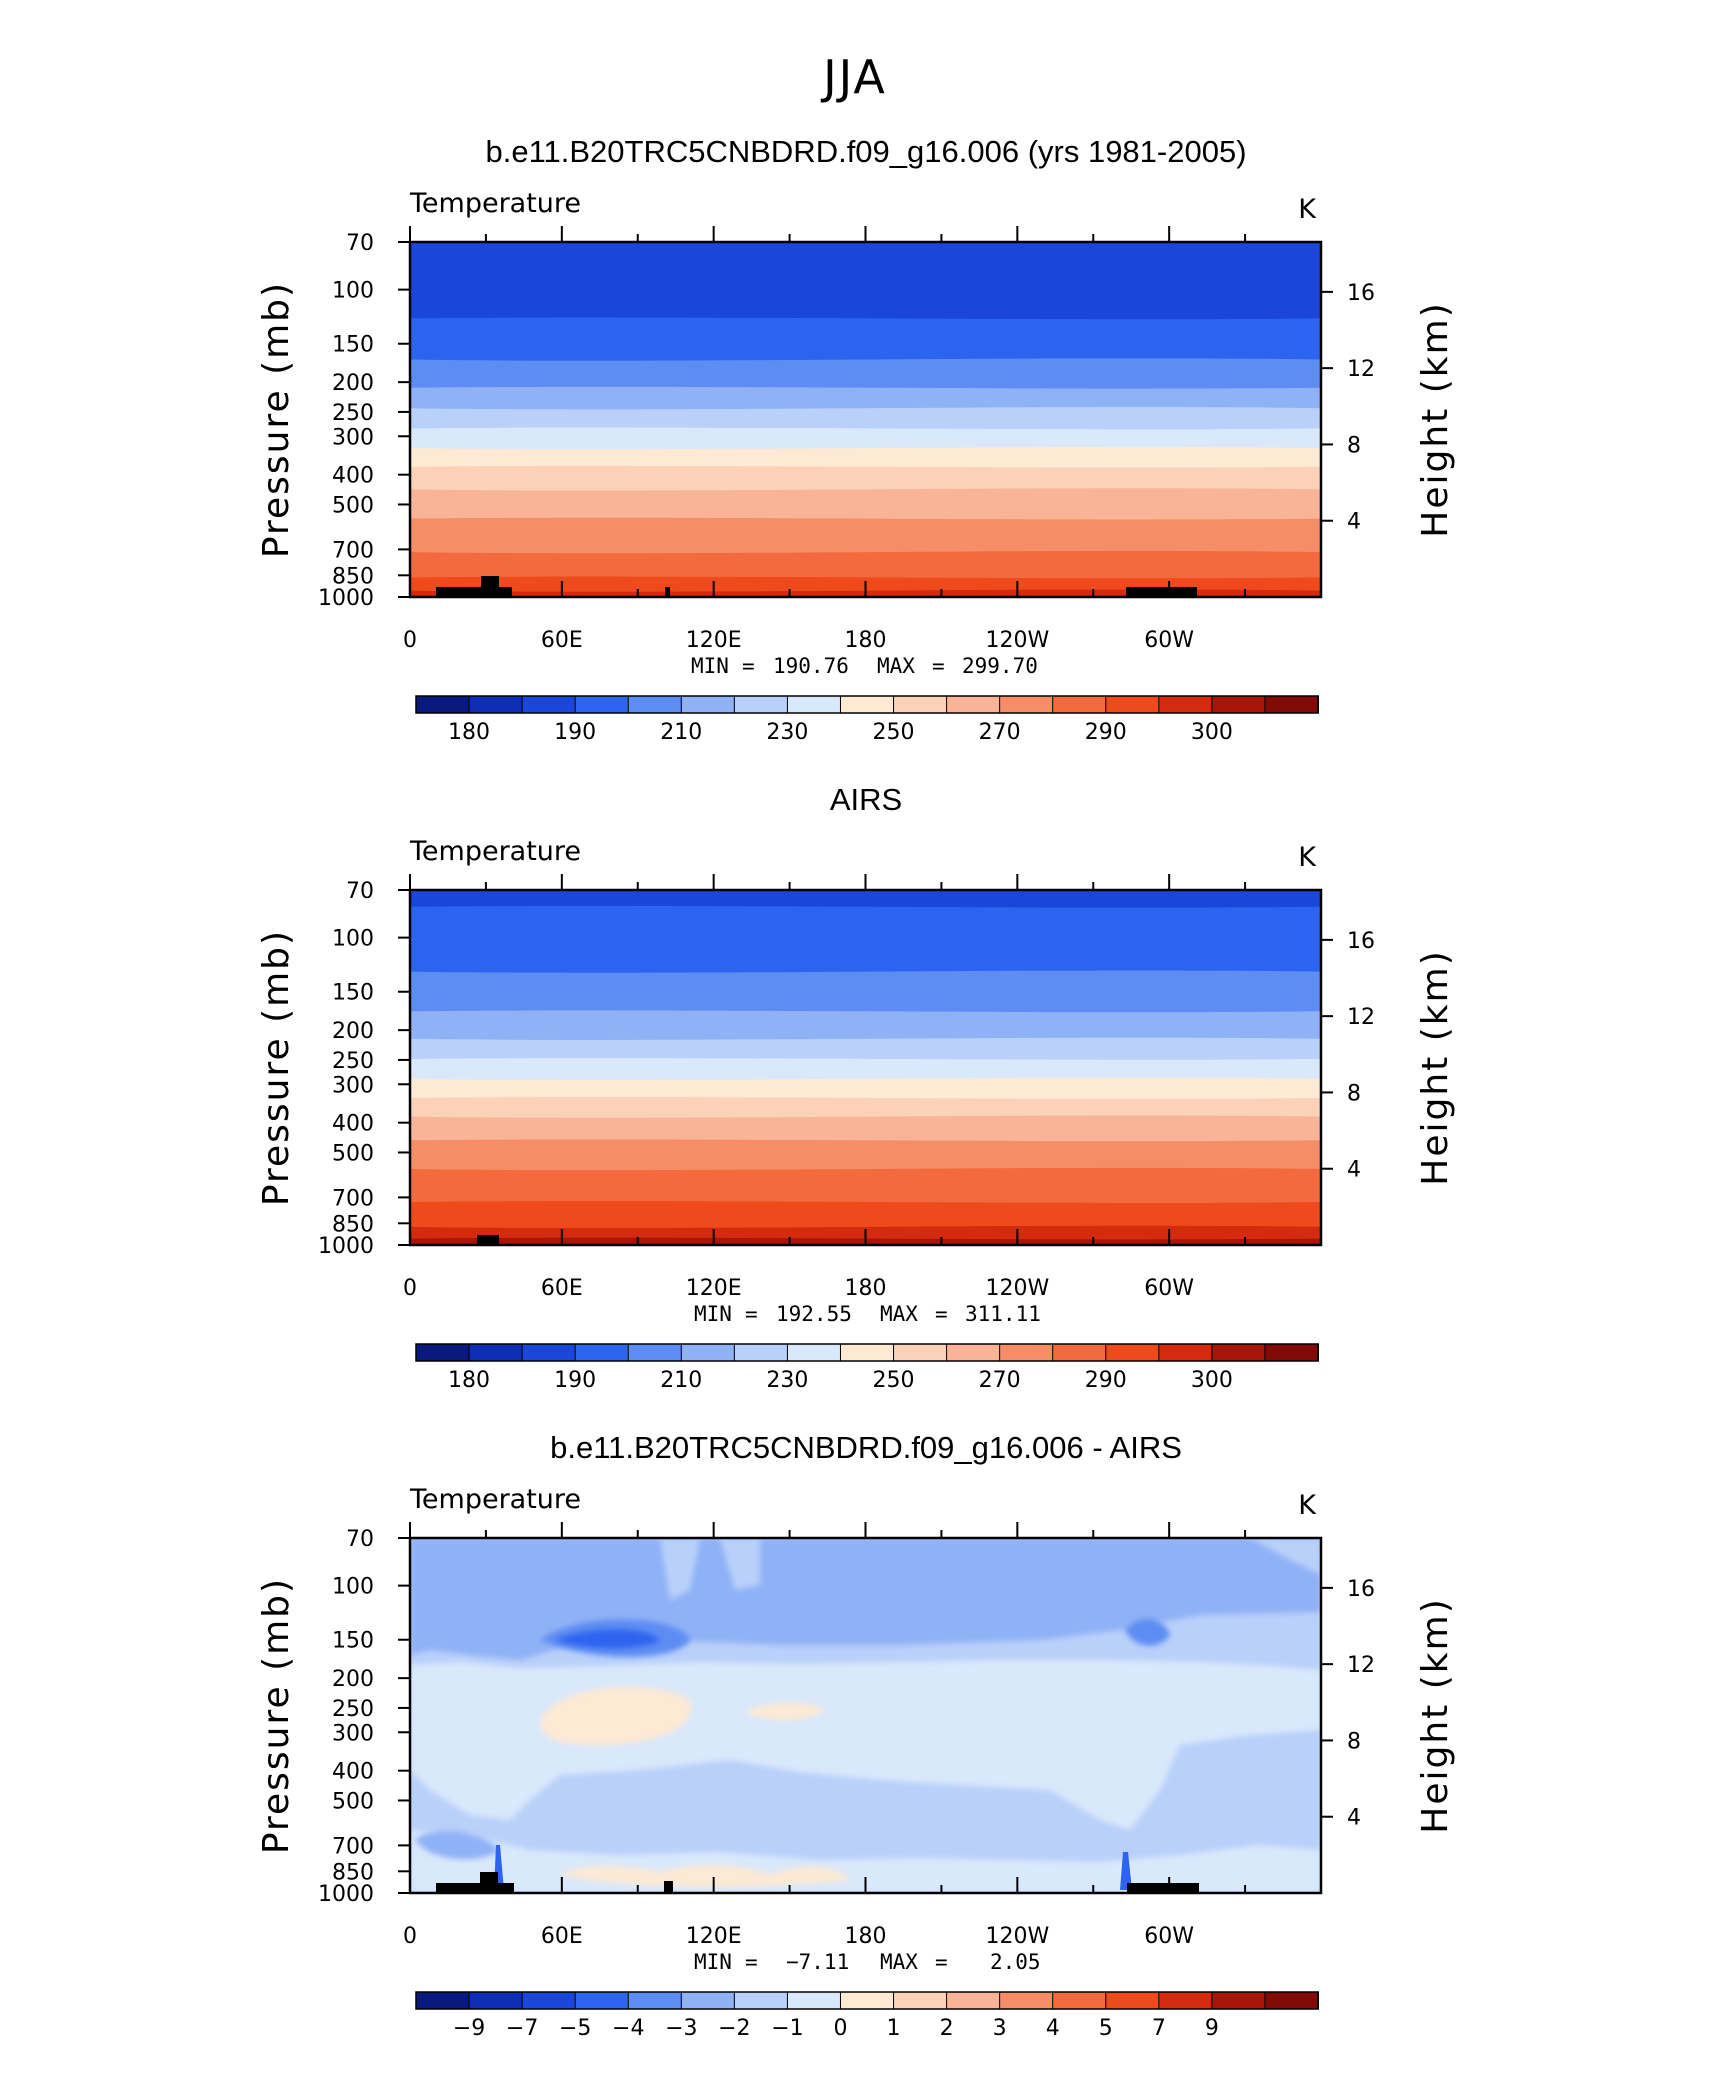  What do you see at coordinates (705, 1875) in the screenshot?
I see `diff-lower-warm-strip` at bounding box center [705, 1875].